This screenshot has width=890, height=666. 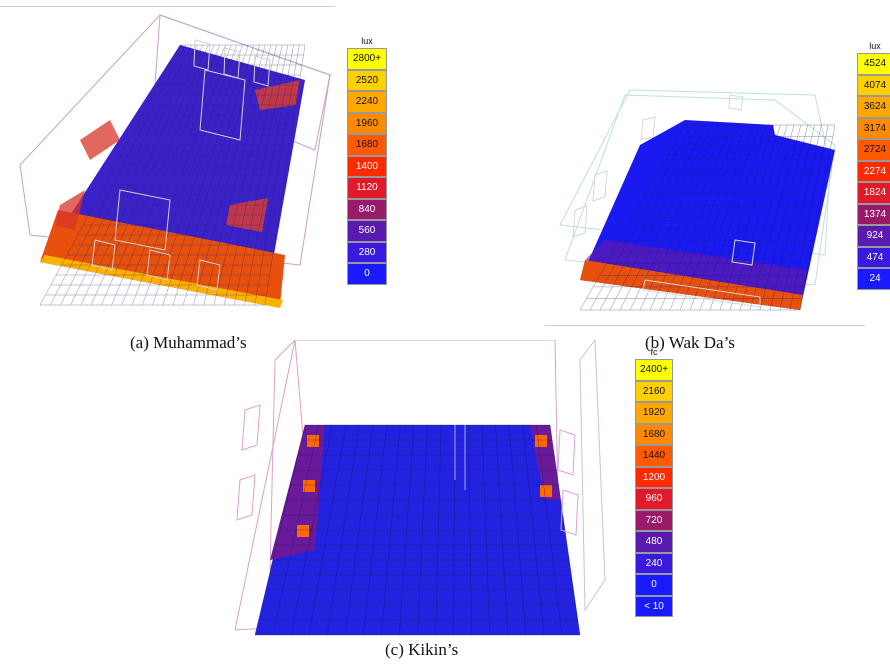 I want to click on legend-swatch: 280, so click(x=367, y=252).